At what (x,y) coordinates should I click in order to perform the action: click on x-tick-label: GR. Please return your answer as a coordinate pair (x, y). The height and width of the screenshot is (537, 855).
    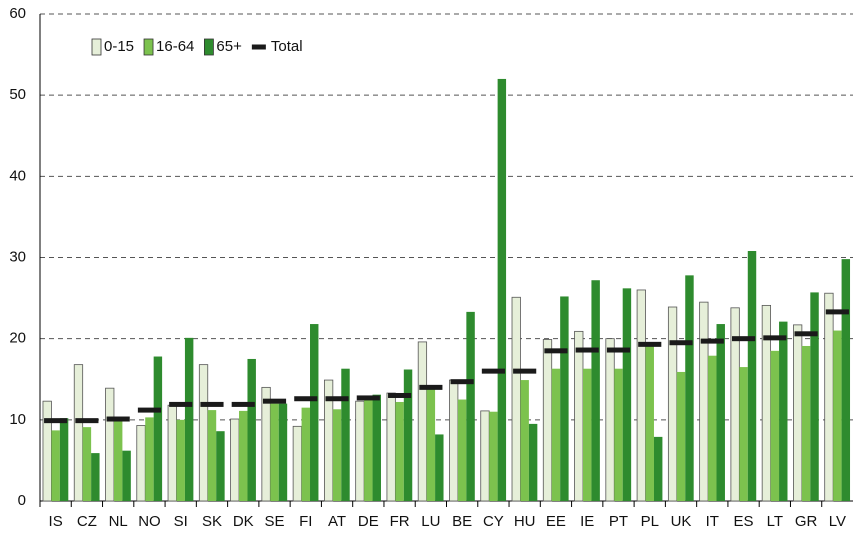
    Looking at the image, I should click on (806, 521).